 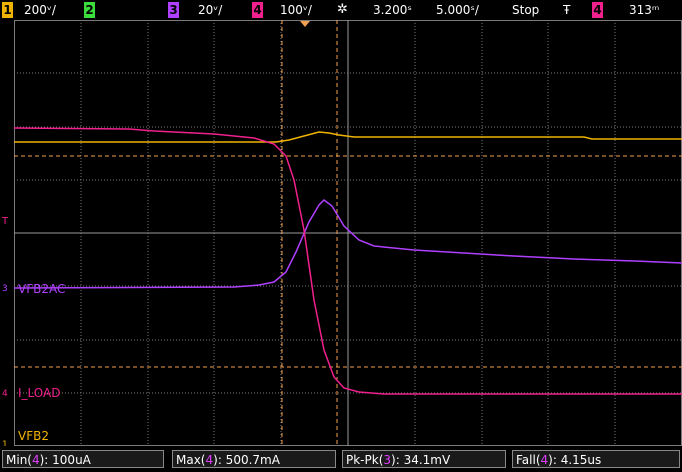 What do you see at coordinates (5, 289) in the screenshot?
I see `channel-3-ground-marker: 3` at bounding box center [5, 289].